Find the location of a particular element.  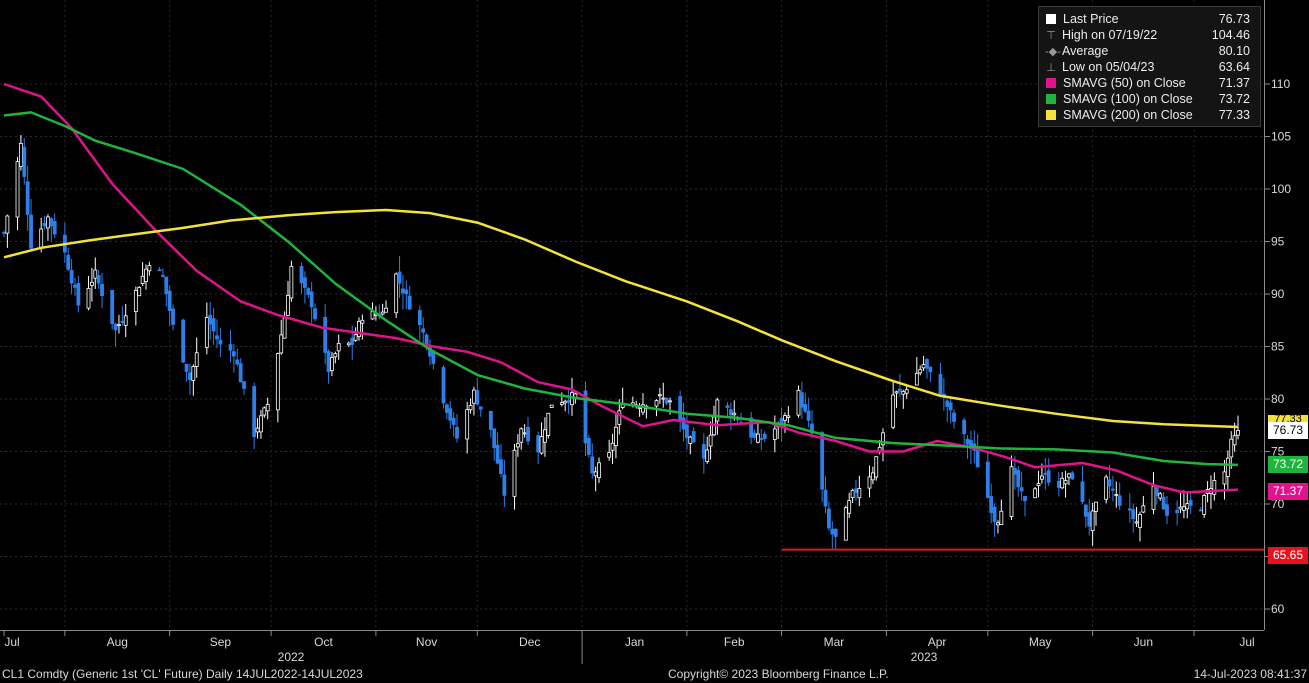

y-tick-label: 60 is located at coordinates (1278, 609).